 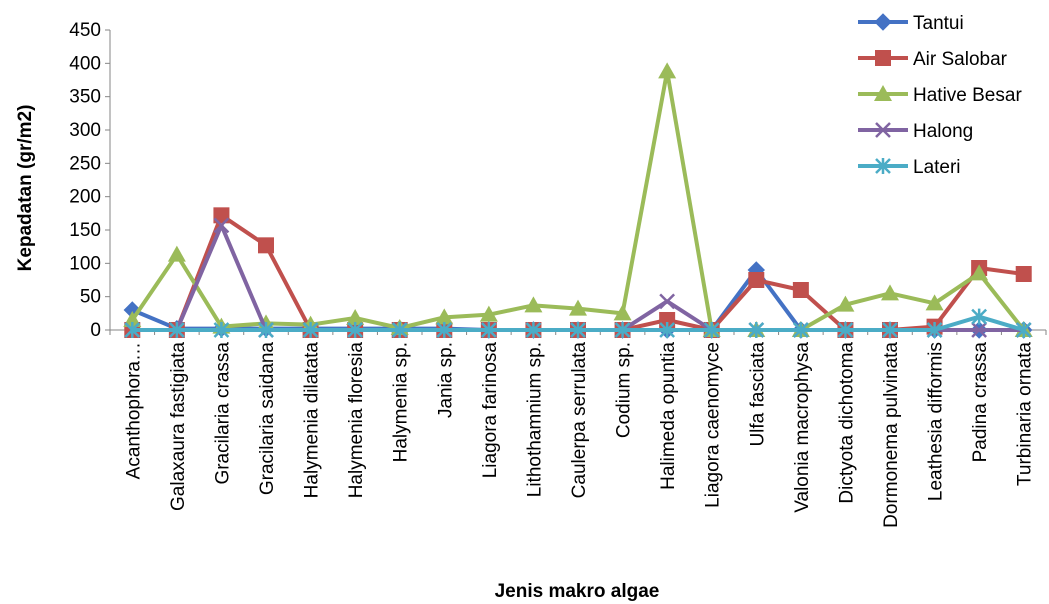 What do you see at coordinates (312, 420) in the screenshot?
I see `x-tick-label: Halymenia dilatata` at bounding box center [312, 420].